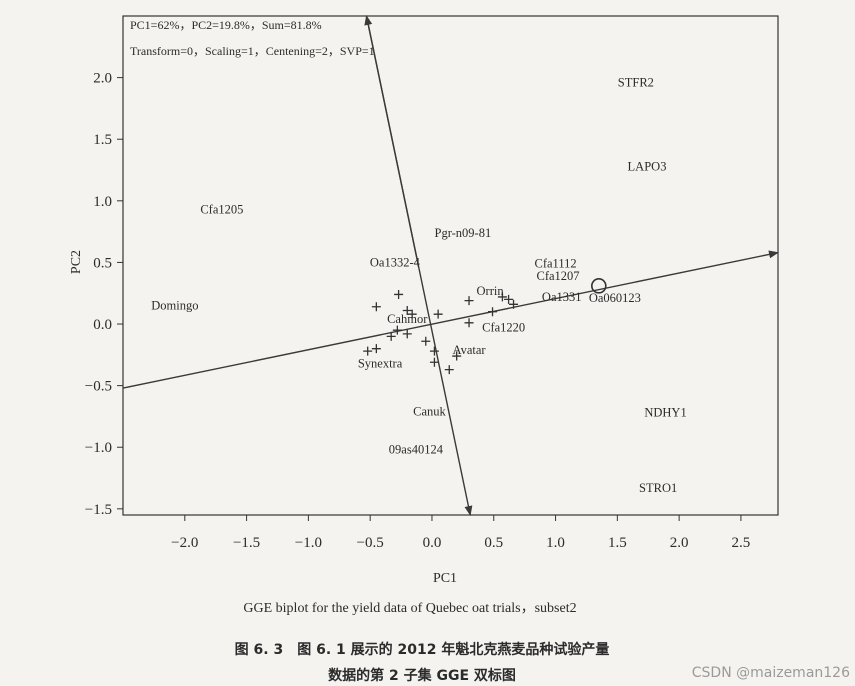  Describe the element at coordinates (76, 262) in the screenshot. I see `y-axis-title: PC2` at that location.